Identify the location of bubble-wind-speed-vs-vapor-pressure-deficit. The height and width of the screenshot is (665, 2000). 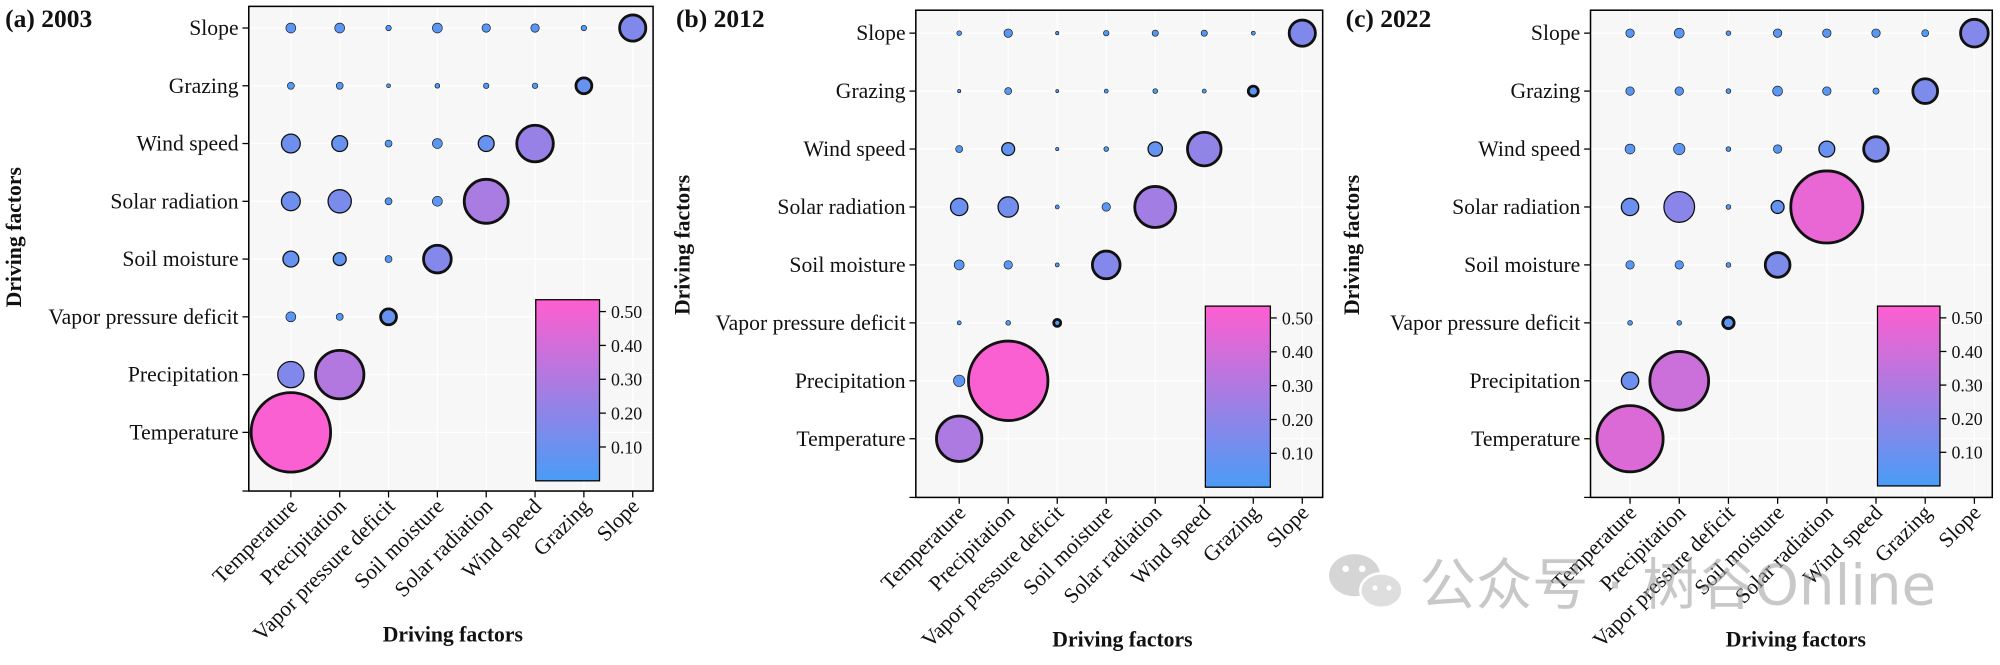
(1057, 149).